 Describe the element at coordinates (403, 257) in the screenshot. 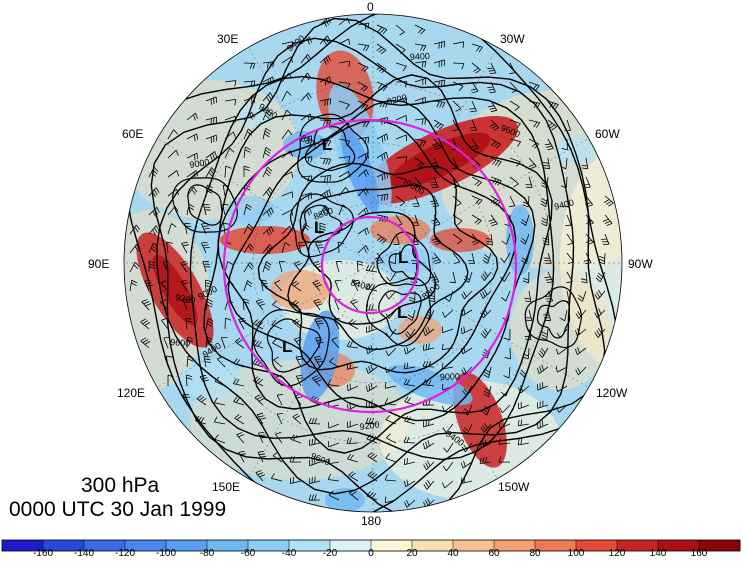

I see `low-center-label: L` at that location.